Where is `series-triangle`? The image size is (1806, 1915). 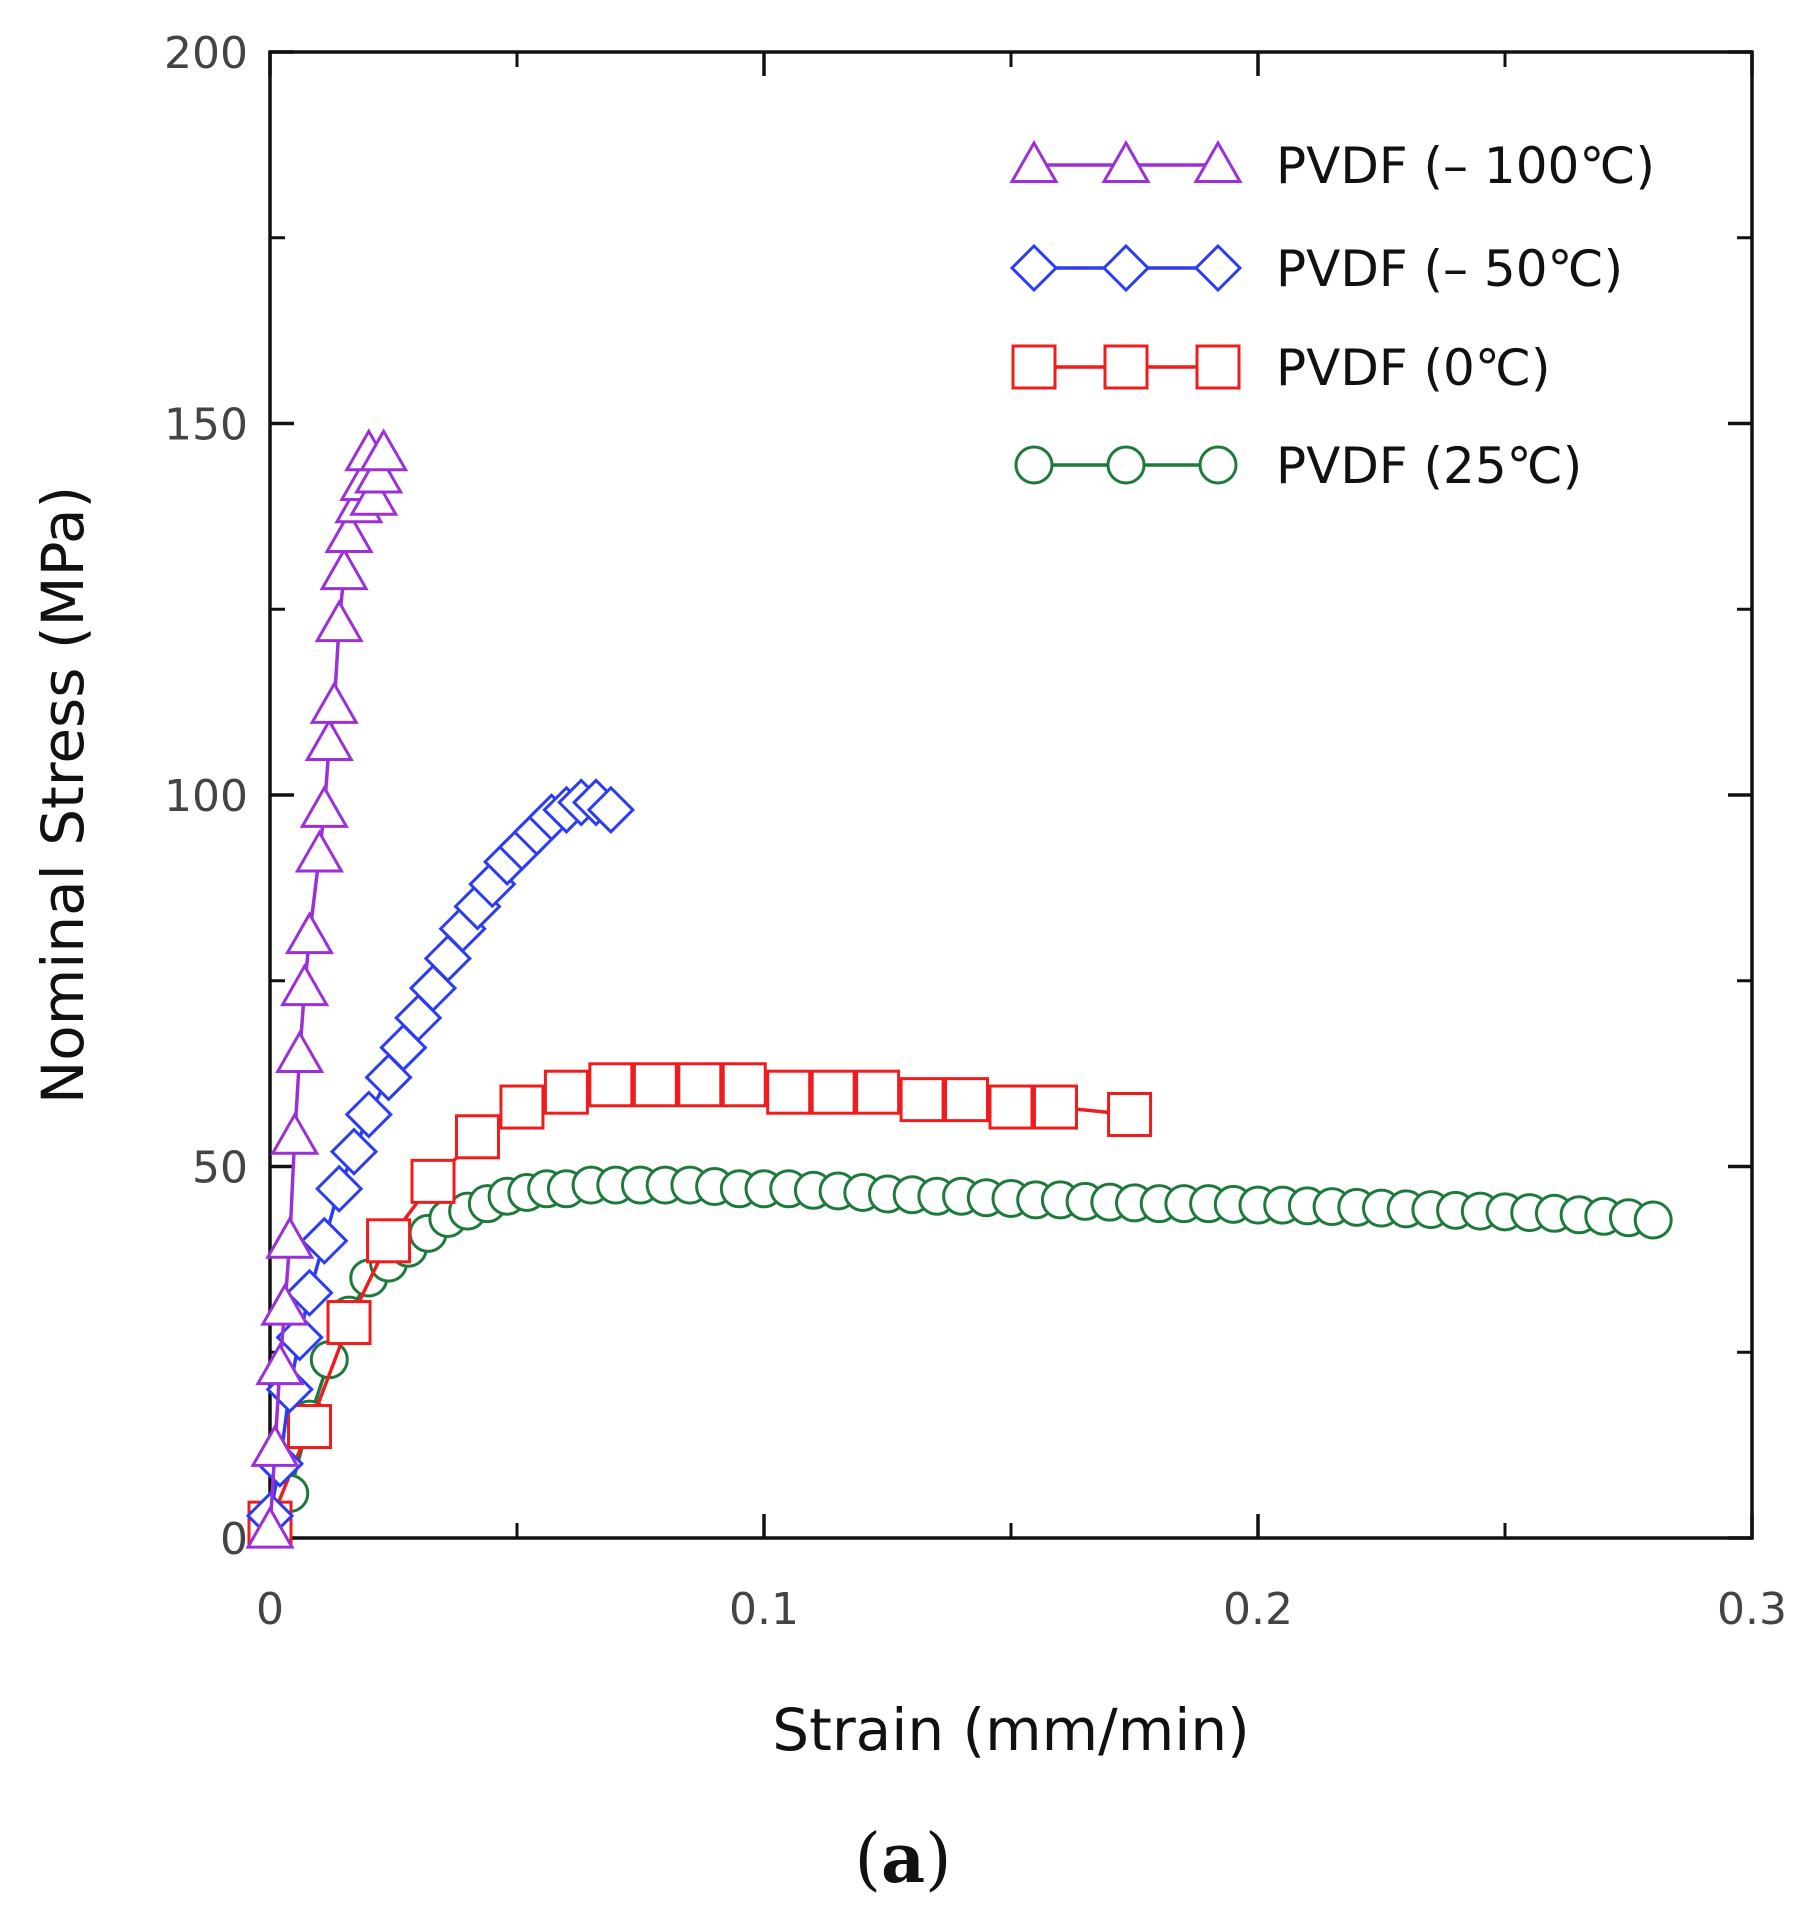 series-triangle is located at coordinates (327, 988).